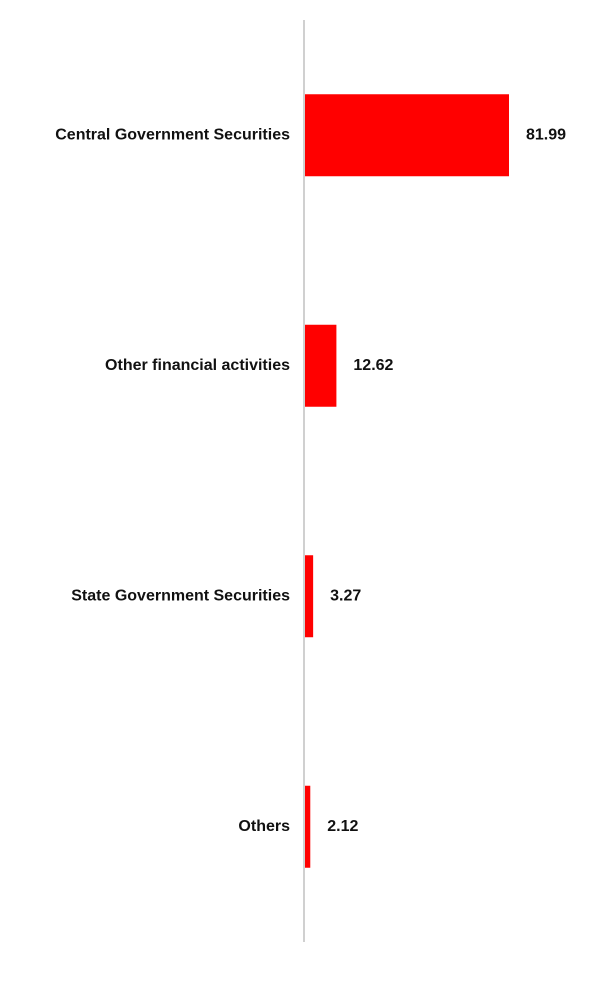 Image resolution: width=608 pixels, height=994 pixels. Describe the element at coordinates (172, 134) in the screenshot. I see `category-label: Central Government Securities` at that location.